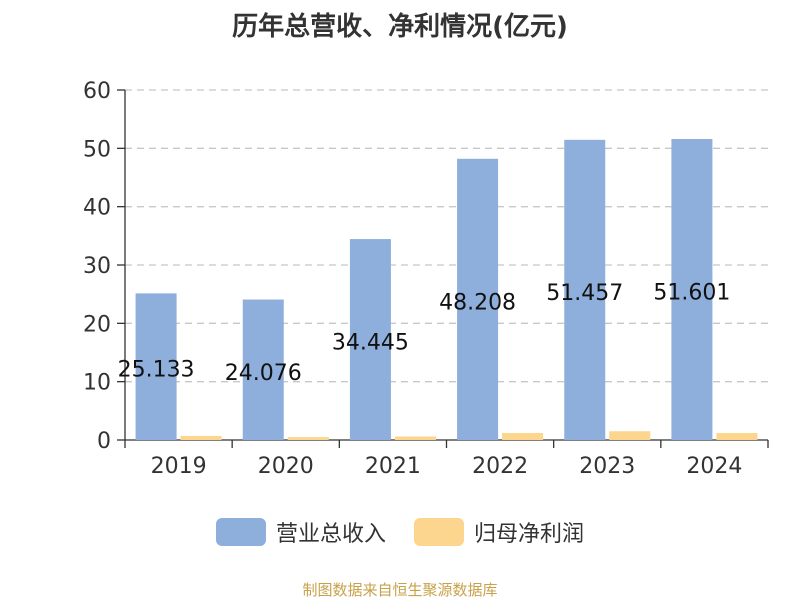 The height and width of the screenshot is (600, 800). Describe the element at coordinates (104, 441) in the screenshot. I see `y-tick-label: 0` at that location.